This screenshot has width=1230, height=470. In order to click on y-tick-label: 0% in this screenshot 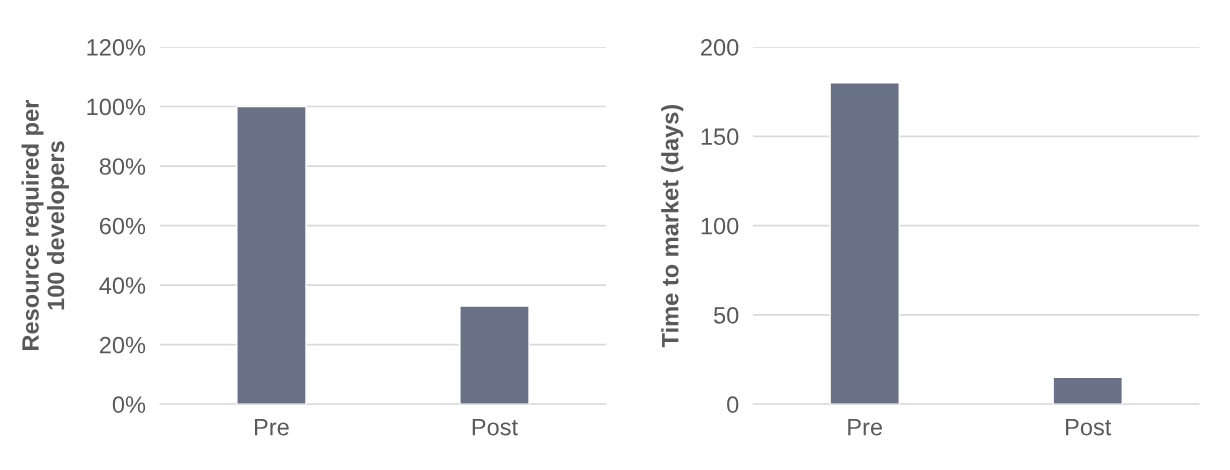, I will do `click(129, 404)`.